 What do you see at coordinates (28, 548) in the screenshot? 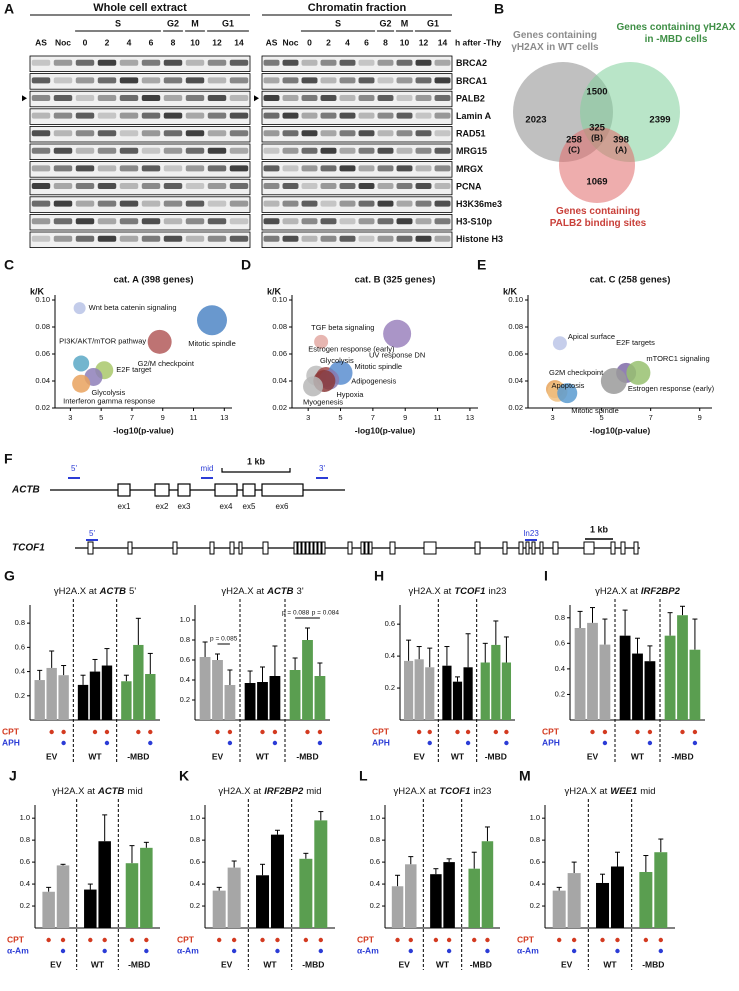
I see `gene-name: TCOF1` at bounding box center [28, 548].